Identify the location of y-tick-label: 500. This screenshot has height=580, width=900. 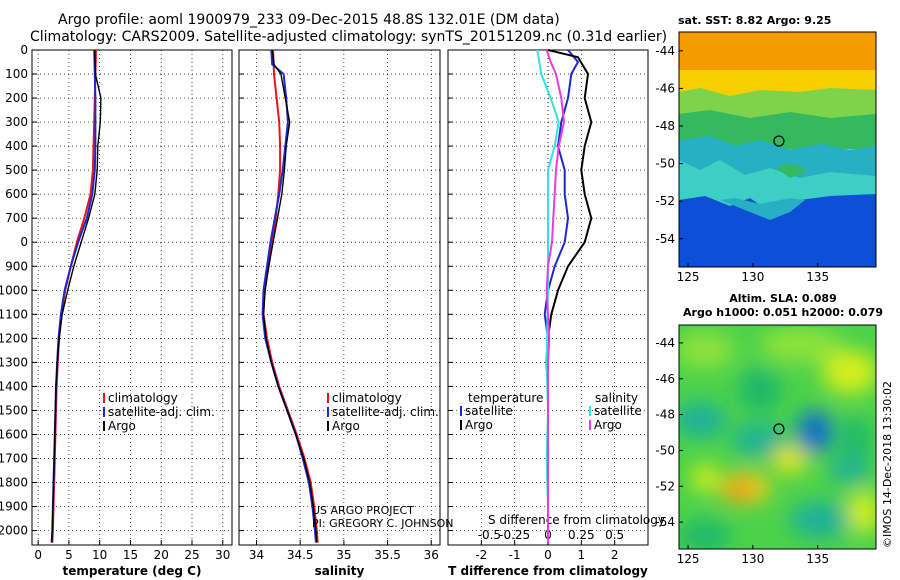
(16, 170).